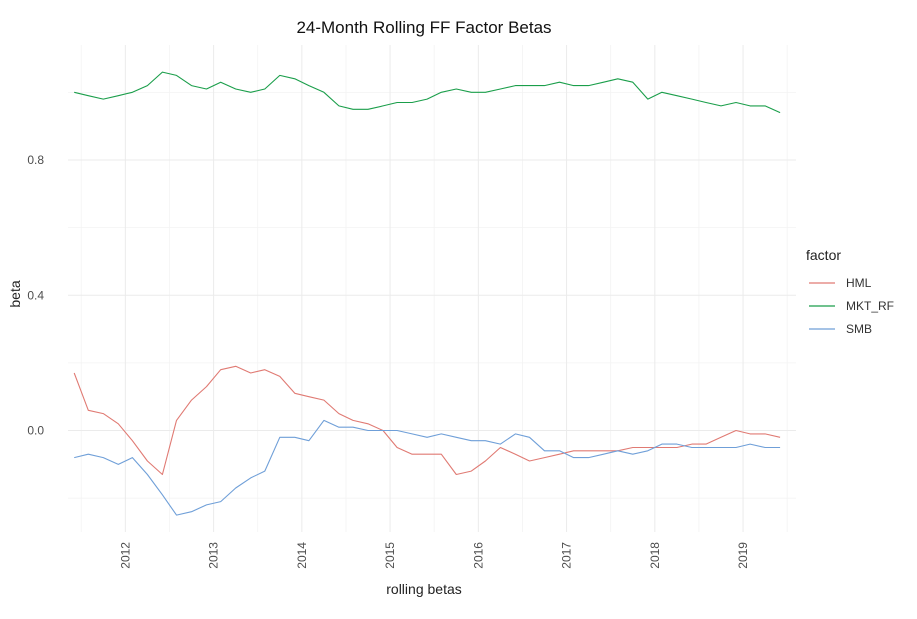 The image size is (917, 619). I want to click on series-line-mkt-rf, so click(427, 92).